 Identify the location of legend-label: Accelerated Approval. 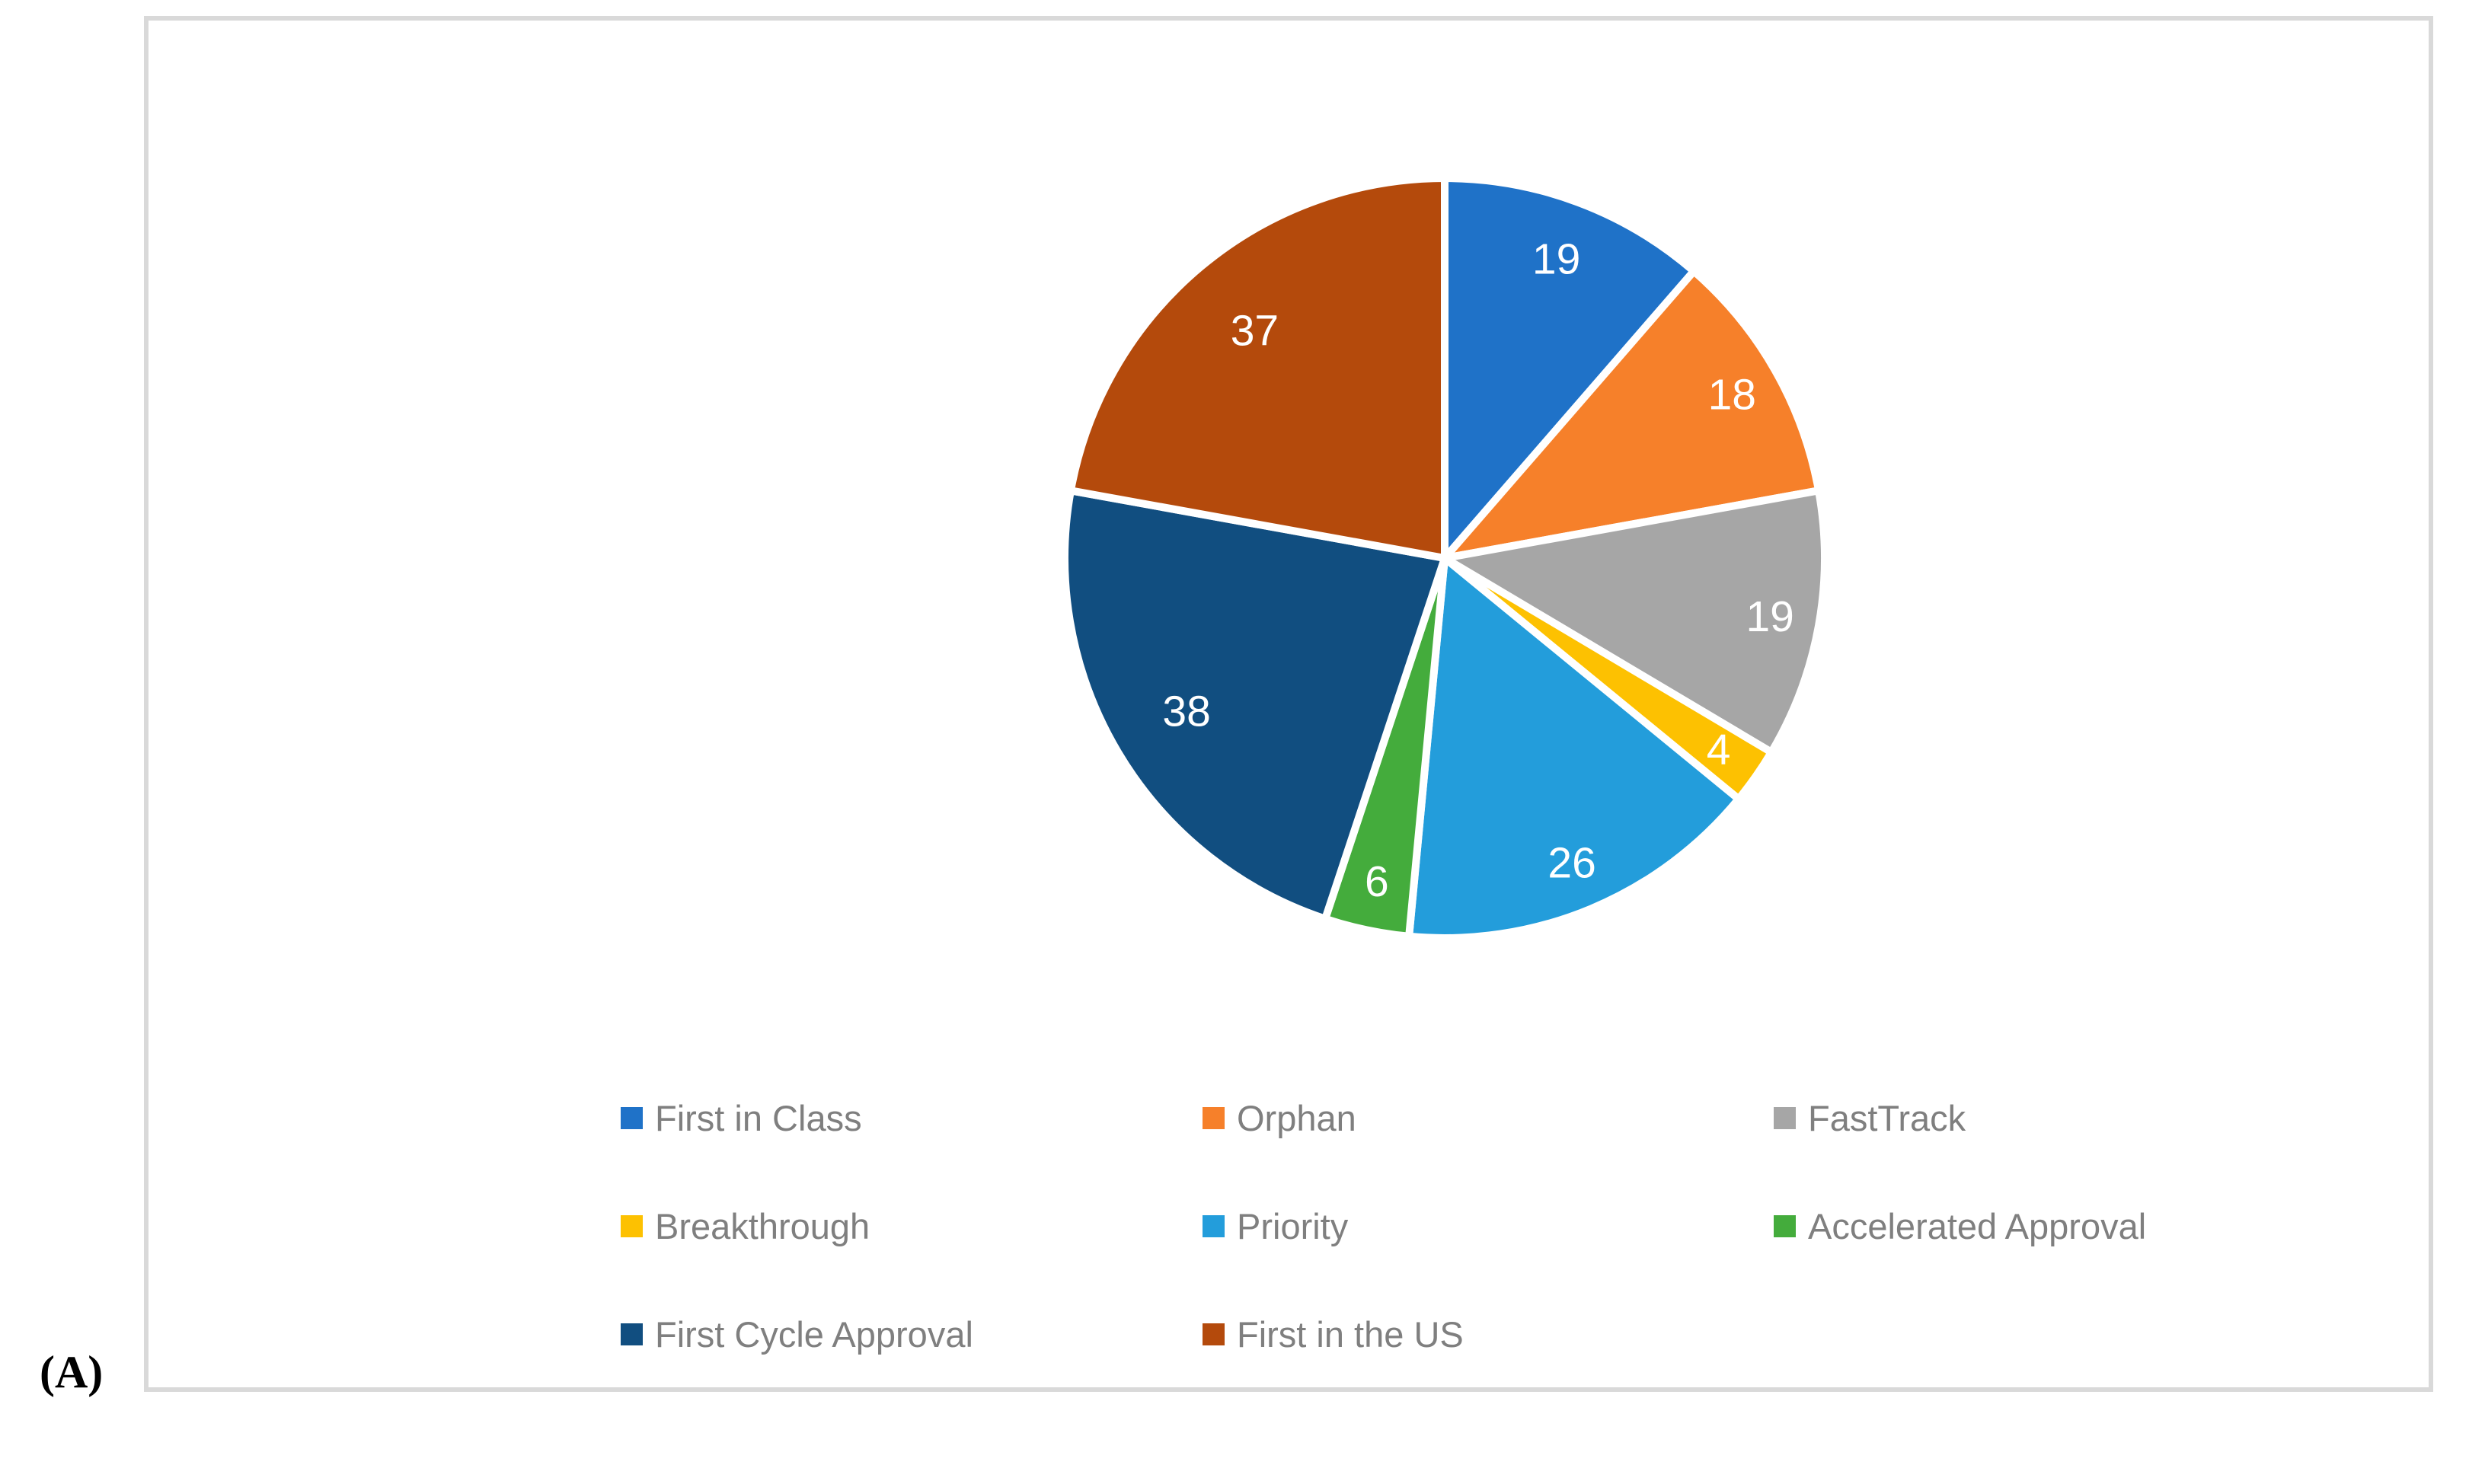
(1977, 1225).